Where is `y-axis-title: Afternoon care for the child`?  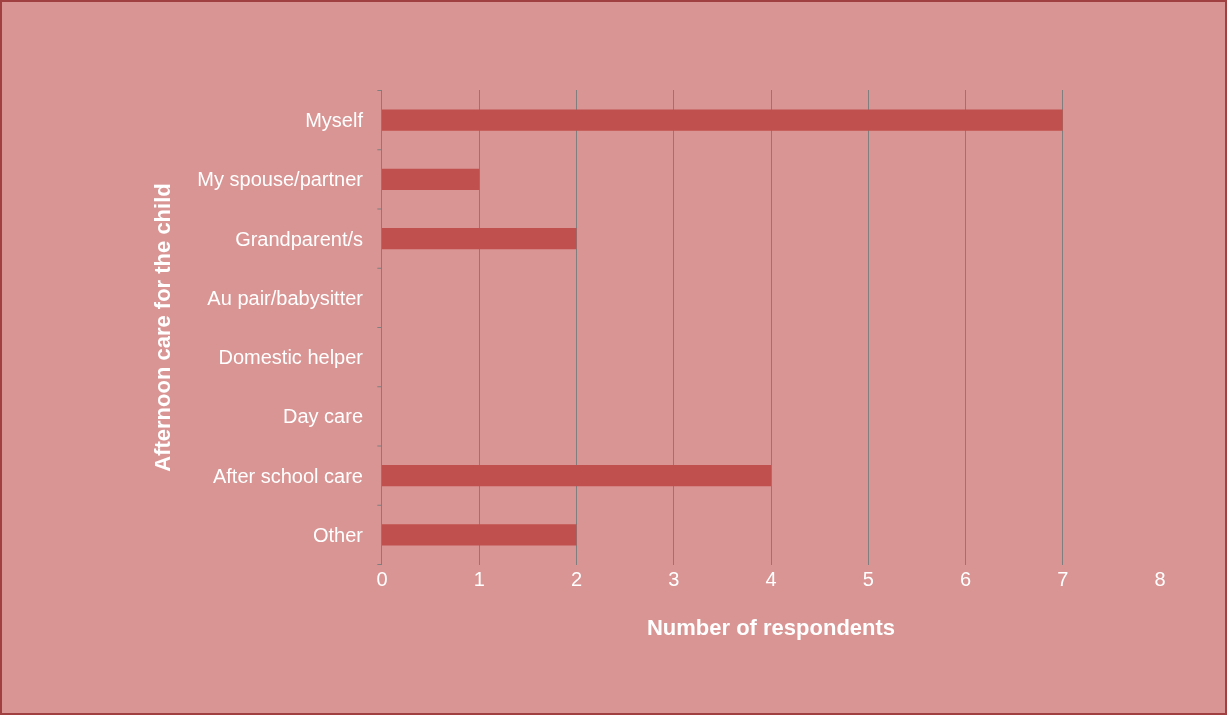 y-axis-title: Afternoon care for the child is located at coordinates (163, 327).